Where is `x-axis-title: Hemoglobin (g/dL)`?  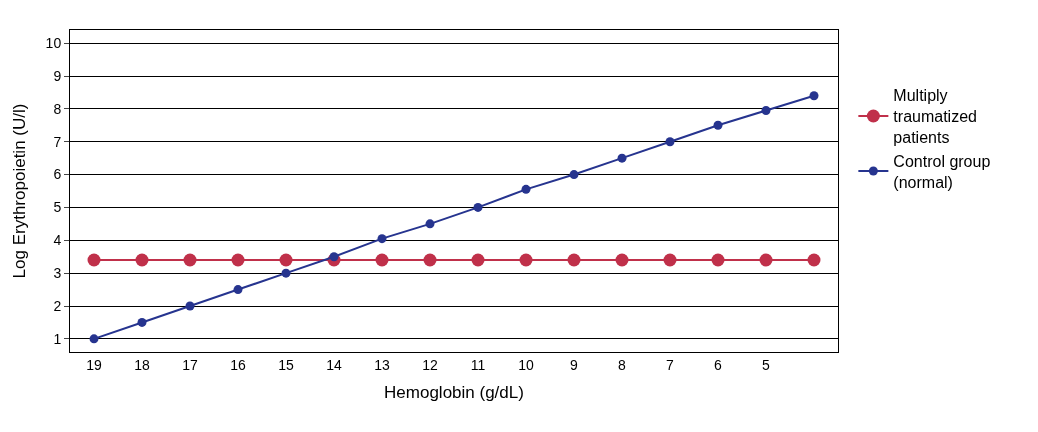 x-axis-title: Hemoglobin (g/dL) is located at coordinates (454, 393).